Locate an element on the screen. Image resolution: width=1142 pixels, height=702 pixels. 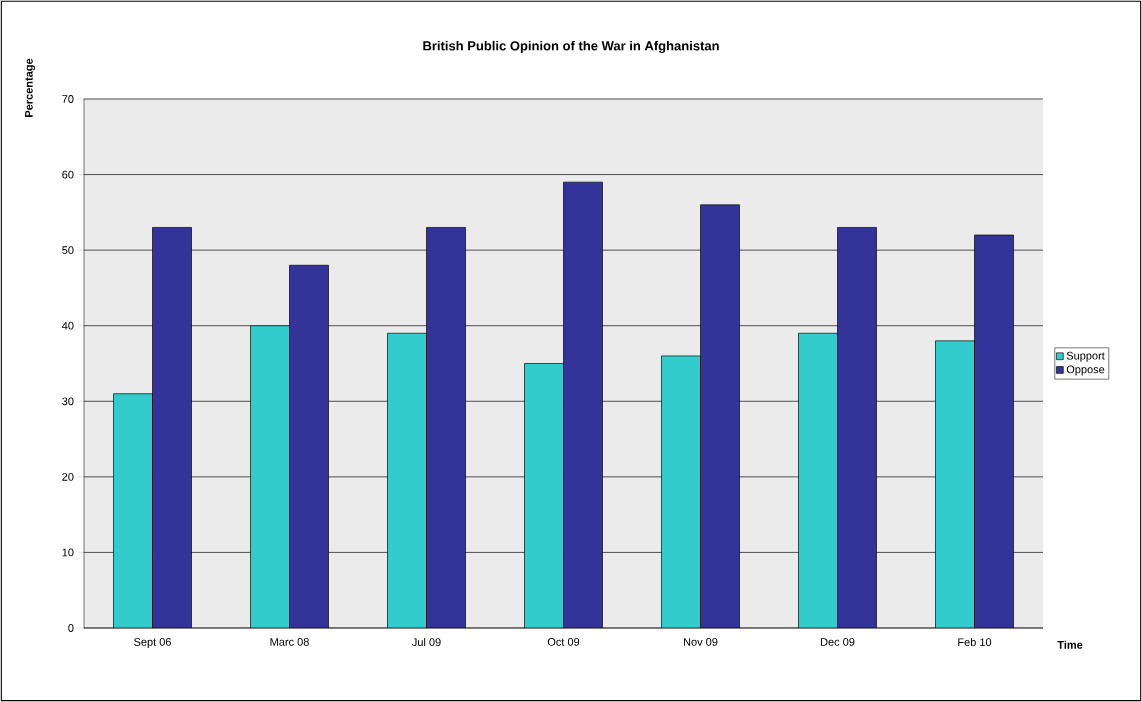
x-tick-label: Dec 09 is located at coordinates (837, 642).